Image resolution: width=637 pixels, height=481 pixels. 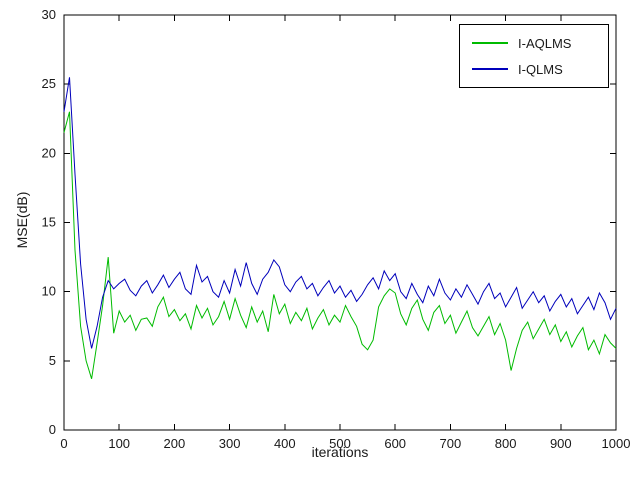 I want to click on x-tick-label: 500, so click(x=340, y=443).